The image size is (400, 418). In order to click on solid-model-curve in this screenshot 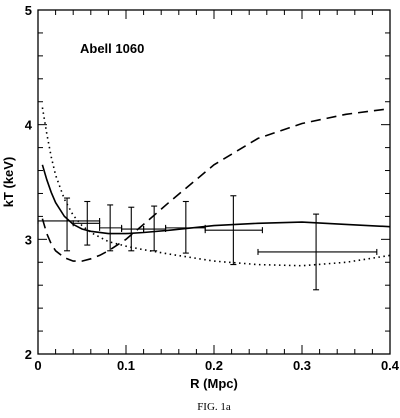, I will do `click(216, 199)`.